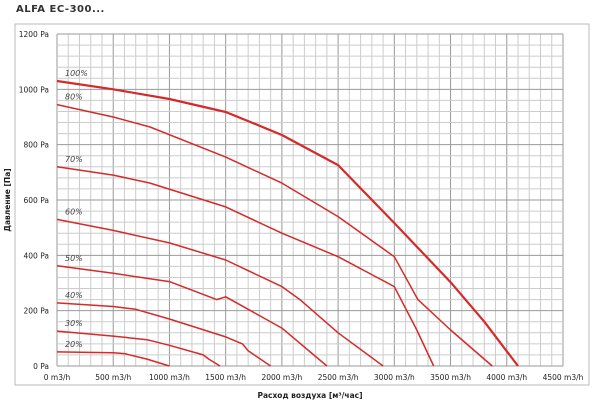  I want to click on y-axis-label: Давление [Па], so click(7, 199).